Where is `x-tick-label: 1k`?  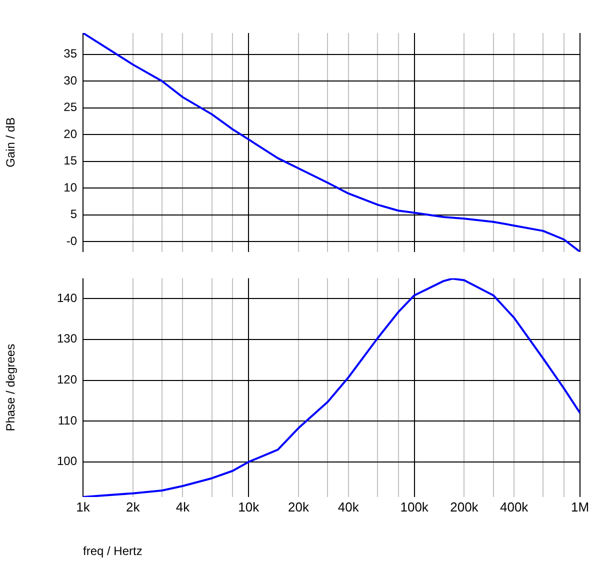 x-tick-label: 1k is located at coordinates (83, 506).